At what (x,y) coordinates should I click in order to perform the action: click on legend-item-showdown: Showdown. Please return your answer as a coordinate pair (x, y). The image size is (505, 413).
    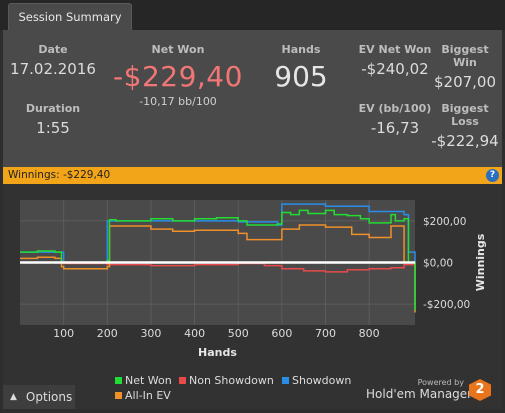
    Looking at the image, I should click on (316, 380).